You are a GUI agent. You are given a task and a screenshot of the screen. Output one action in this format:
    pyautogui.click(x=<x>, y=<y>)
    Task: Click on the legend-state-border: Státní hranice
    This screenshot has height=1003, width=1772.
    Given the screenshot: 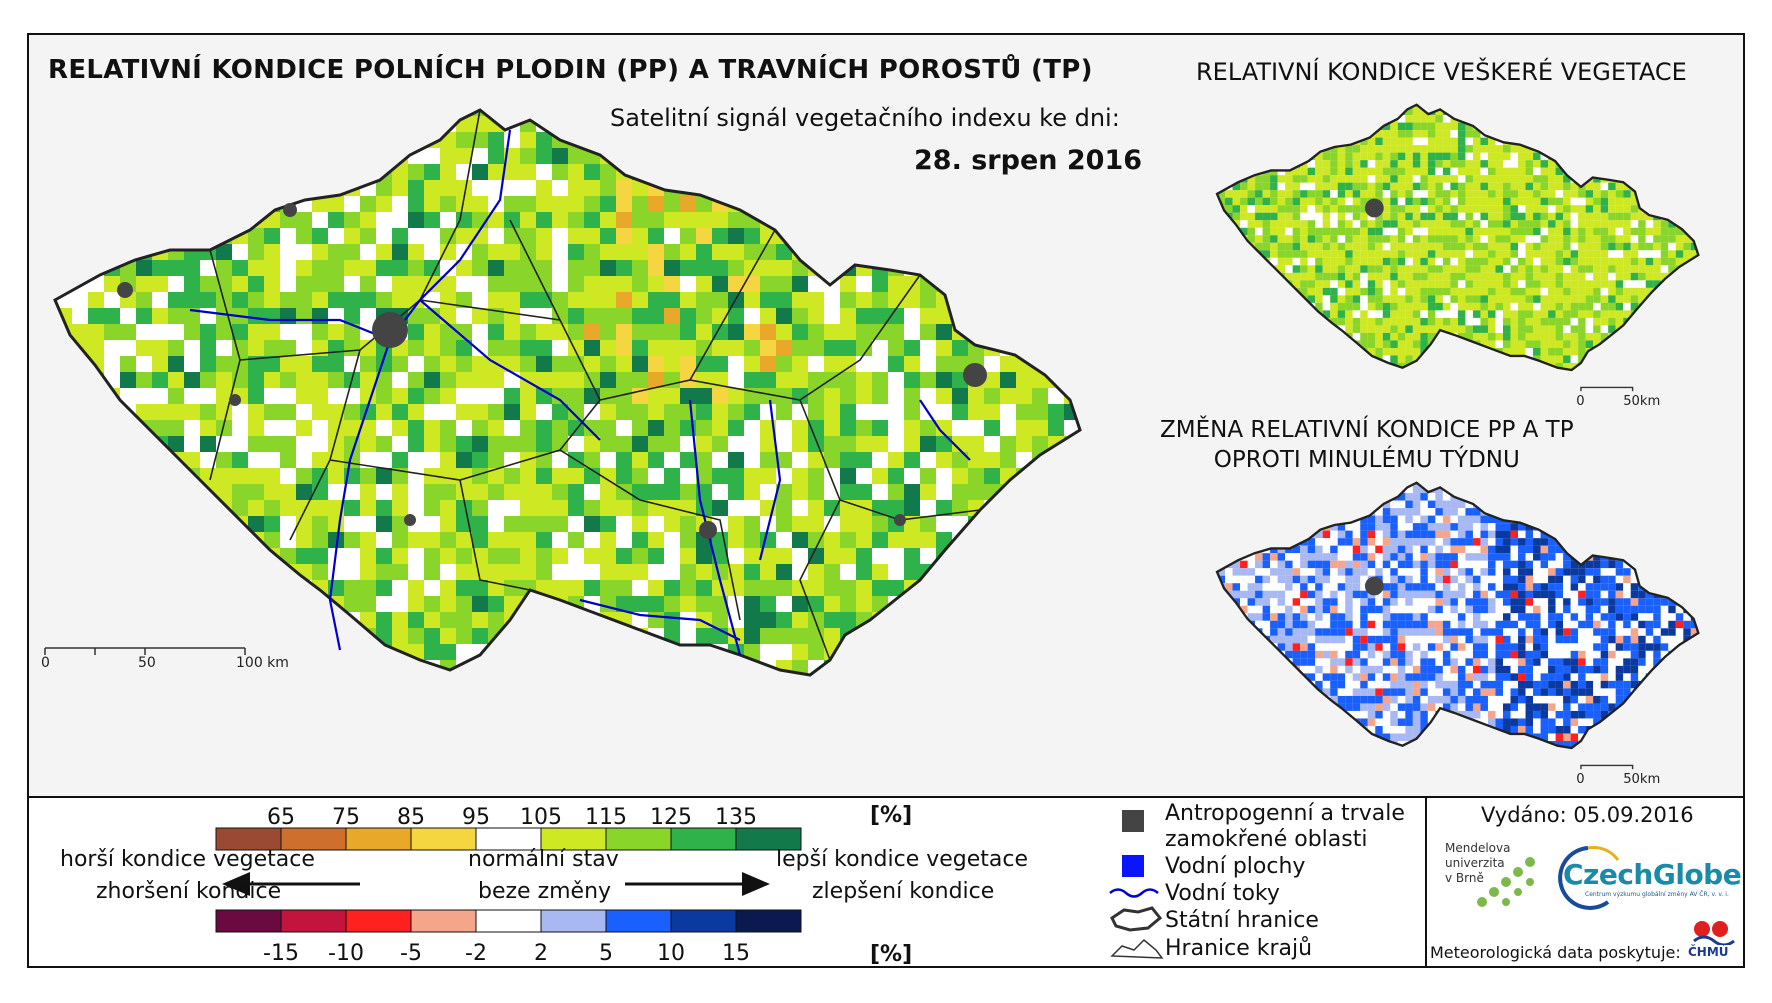 What is the action you would take?
    pyautogui.click(x=1242, y=920)
    